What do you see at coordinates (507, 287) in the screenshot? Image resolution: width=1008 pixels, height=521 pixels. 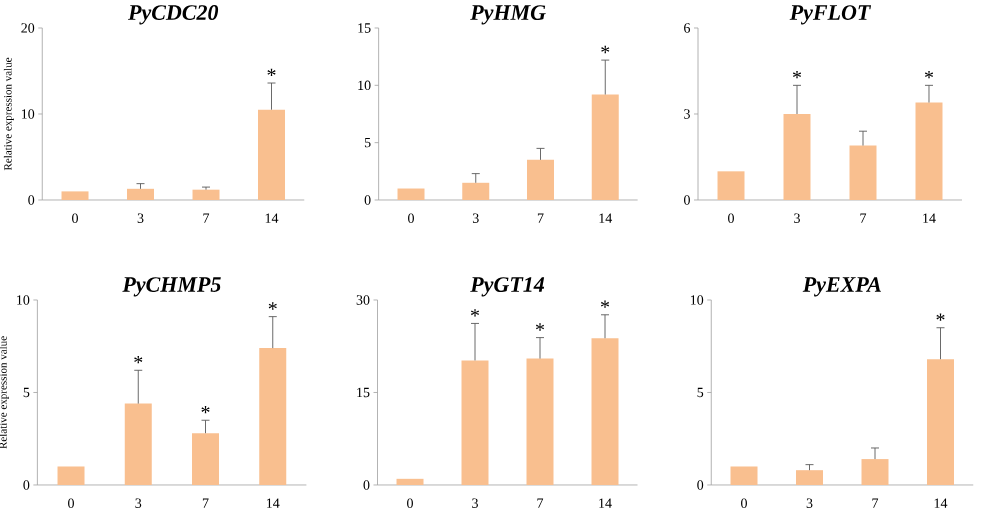 I see `chart-title: PyGT14` at bounding box center [507, 287].